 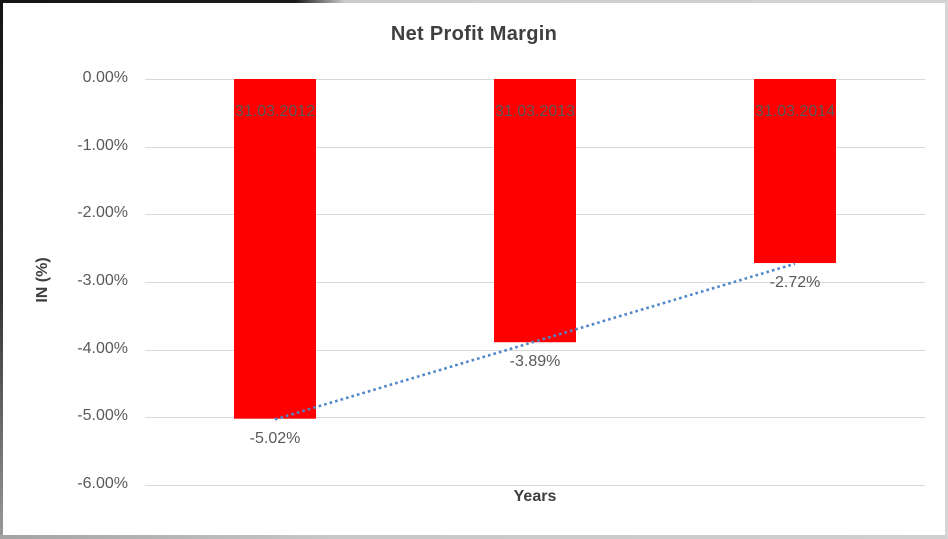 What do you see at coordinates (275, 438) in the screenshot?
I see `data-label: -5.02%` at bounding box center [275, 438].